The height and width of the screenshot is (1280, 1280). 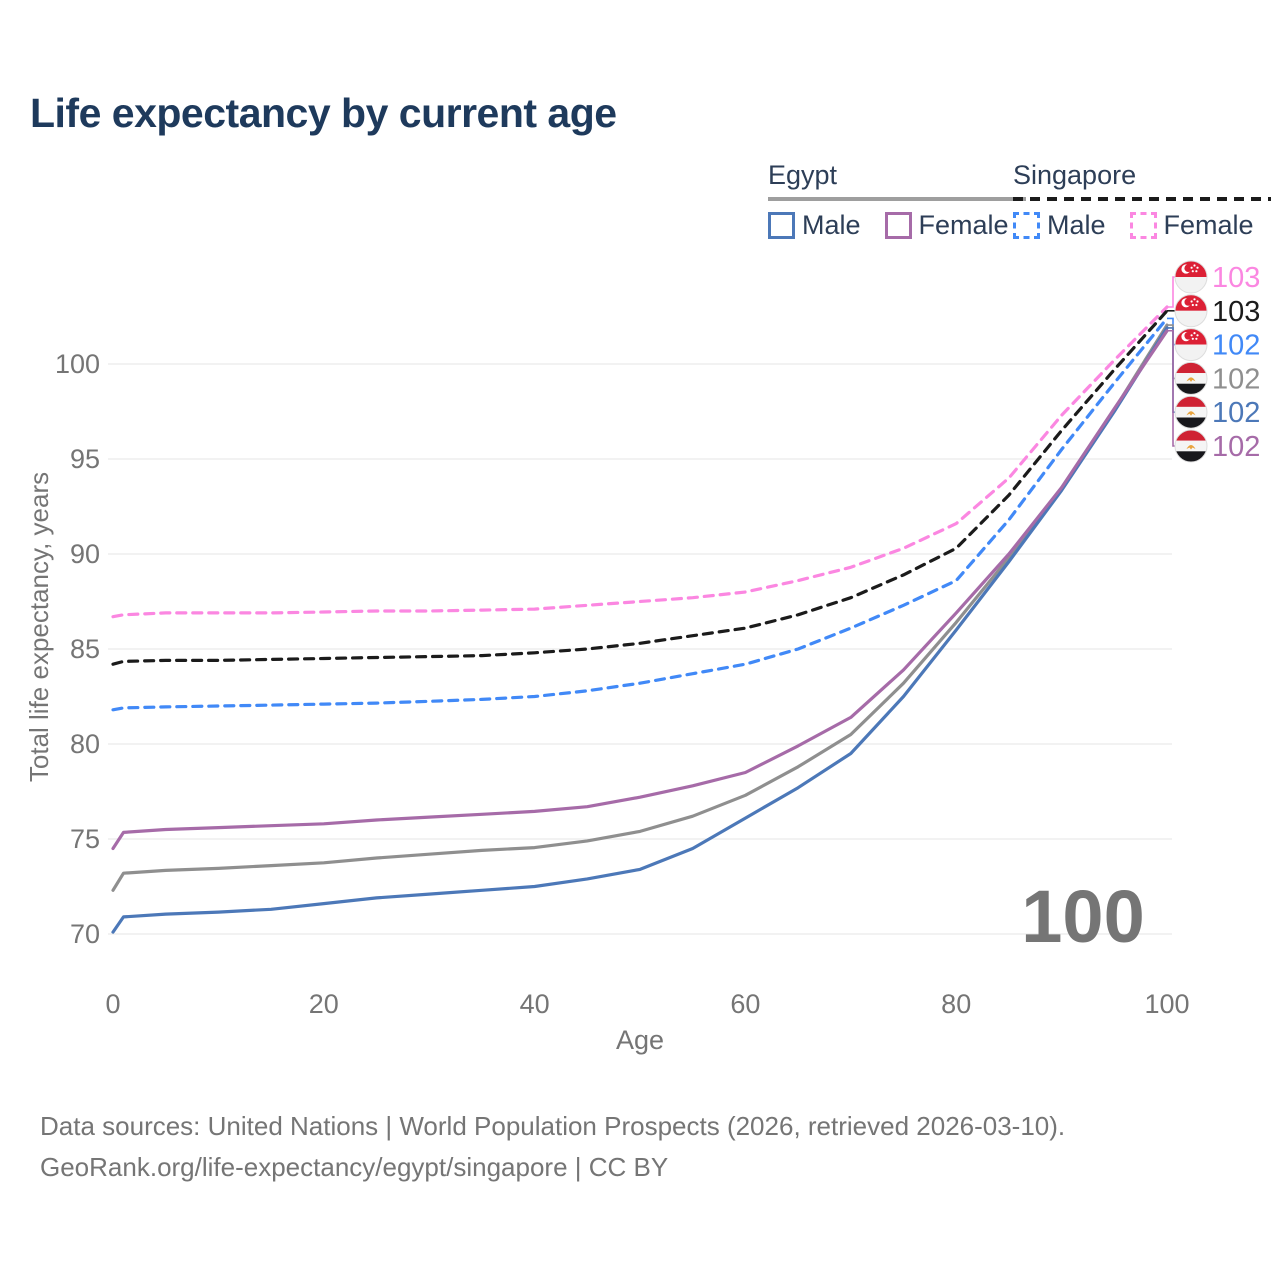 I want to click on end-value-label-egypt-female: 102, so click(x=1236, y=447).